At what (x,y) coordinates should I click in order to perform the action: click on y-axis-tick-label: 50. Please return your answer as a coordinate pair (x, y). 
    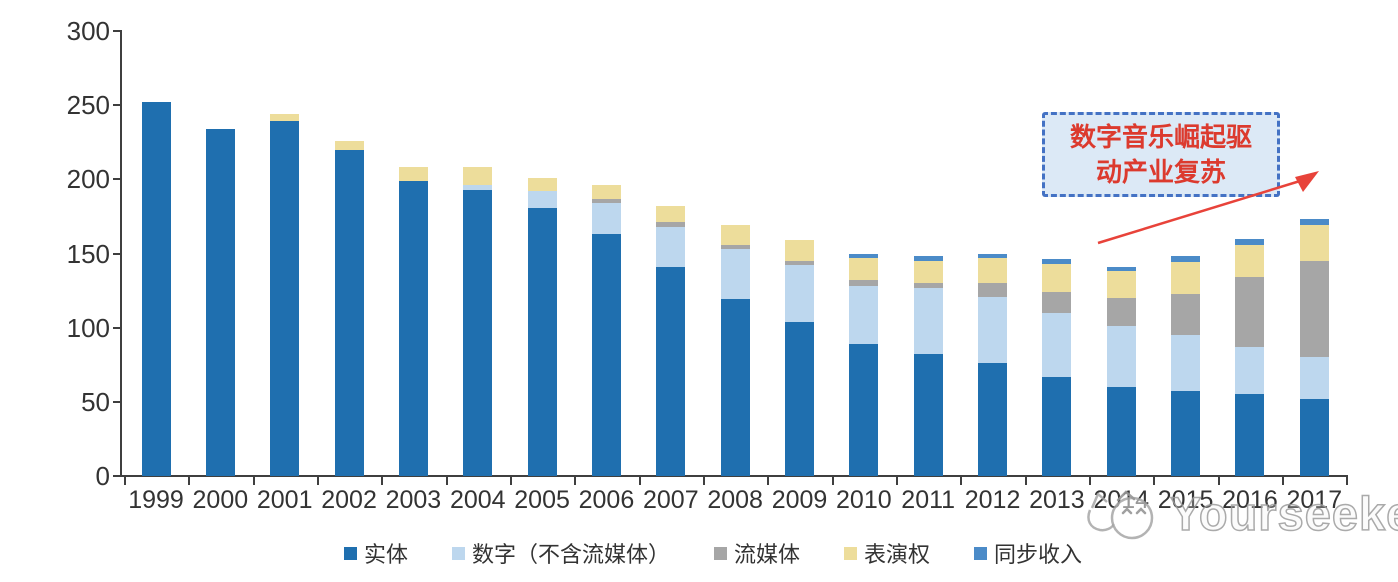
    Looking at the image, I should click on (95, 401).